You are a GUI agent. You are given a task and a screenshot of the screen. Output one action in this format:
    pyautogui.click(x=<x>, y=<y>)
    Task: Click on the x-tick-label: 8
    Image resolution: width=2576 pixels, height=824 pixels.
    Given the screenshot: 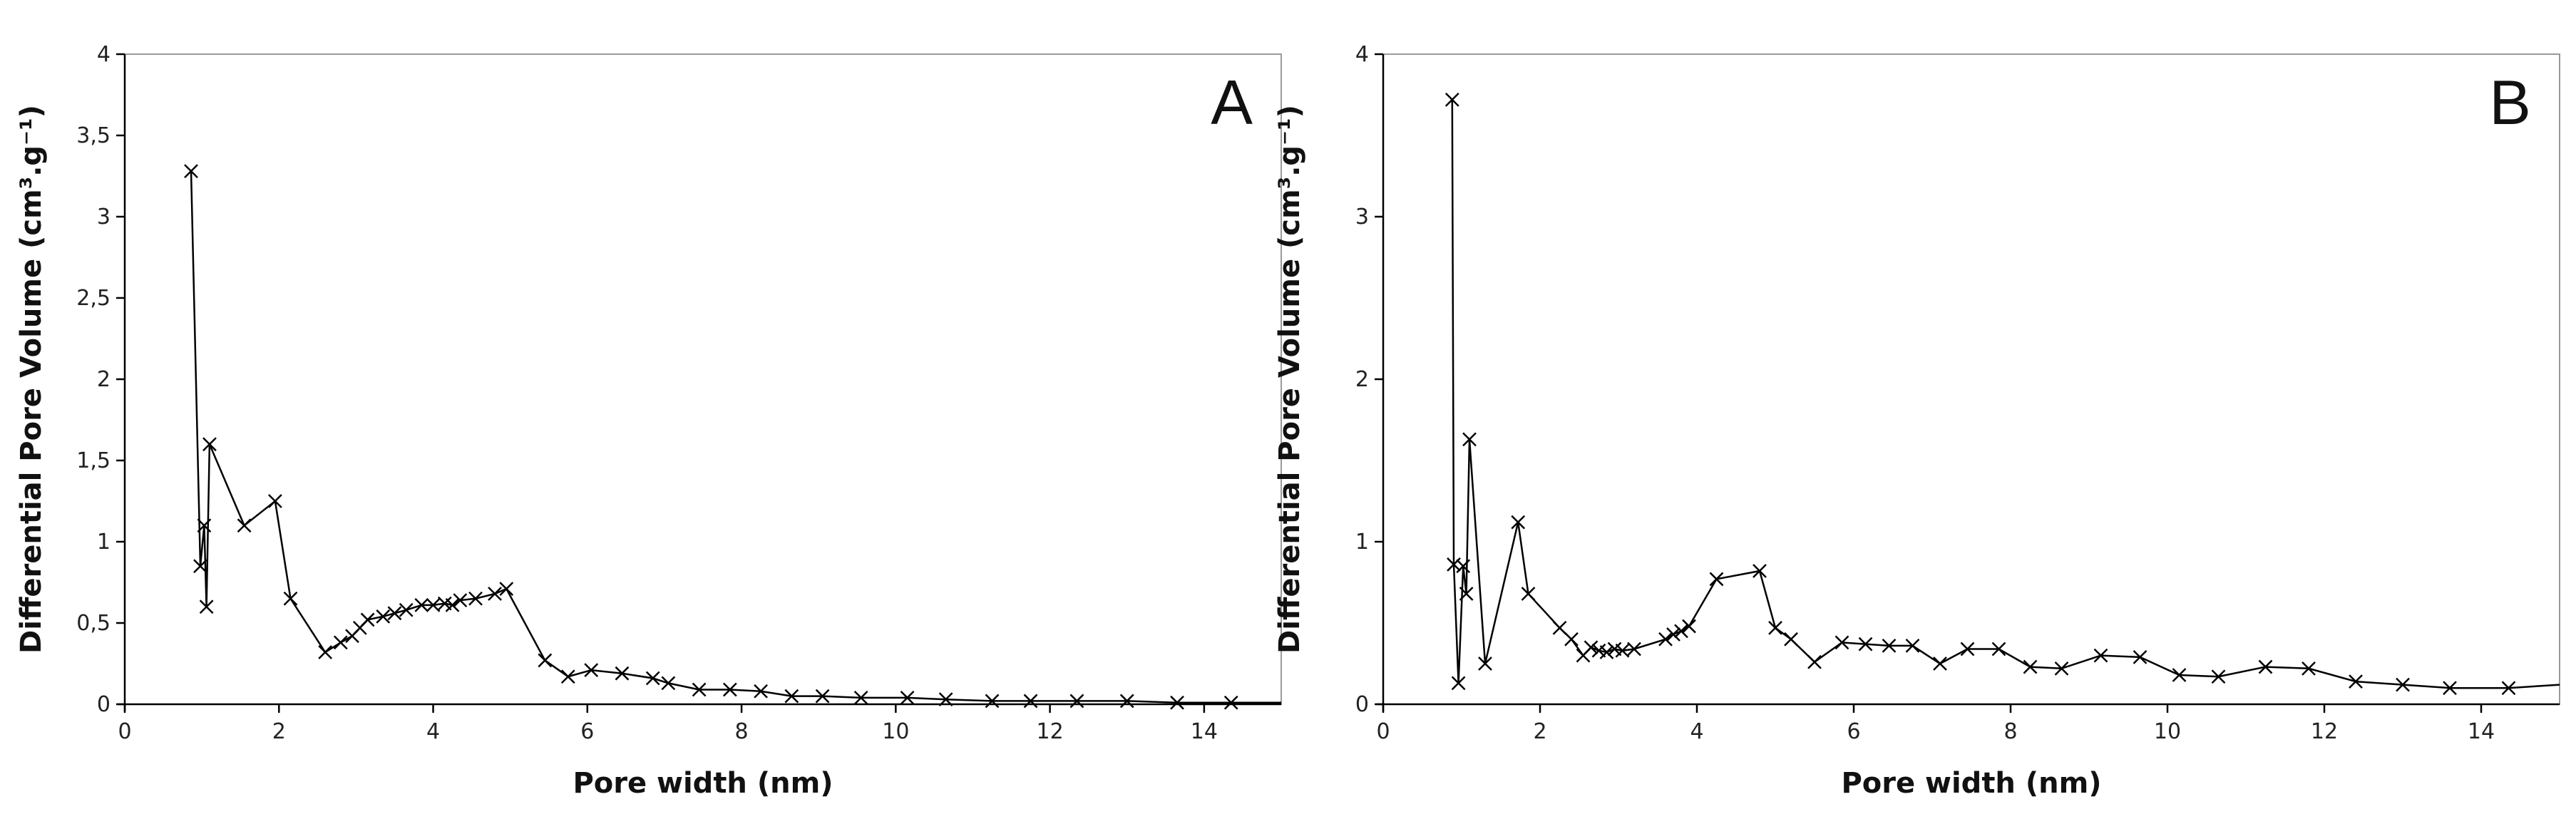 What is the action you would take?
    pyautogui.click(x=742, y=731)
    